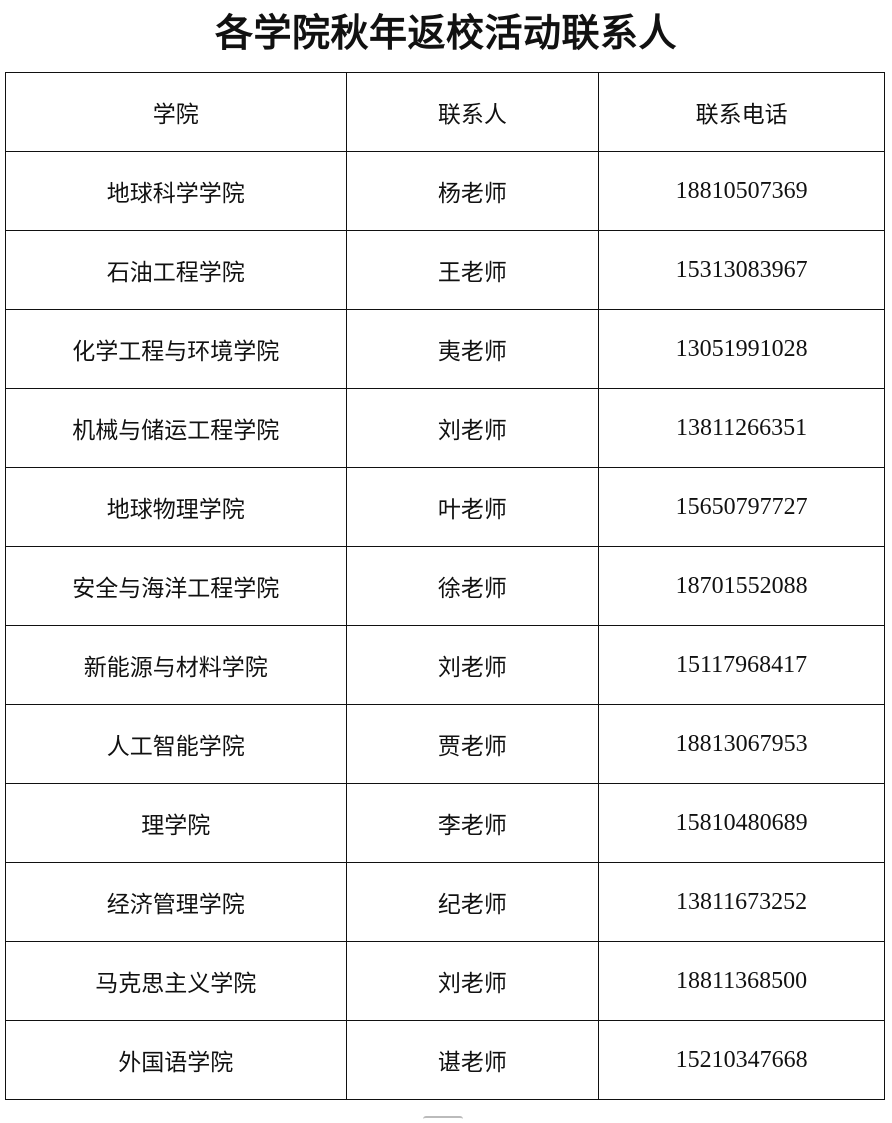  I want to click on phone-cell: 13051991028, so click(741, 349).